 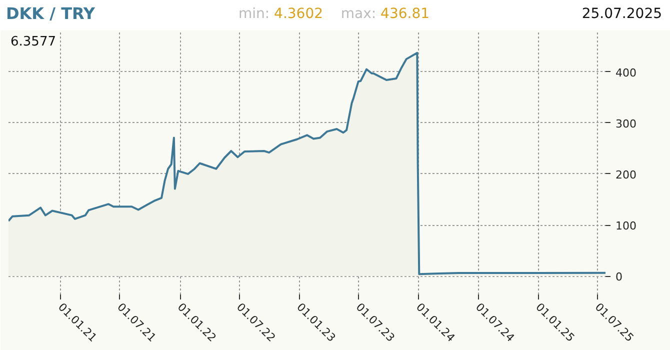 What do you see at coordinates (50, 14) in the screenshot?
I see `chart-title: DKK / TRY` at bounding box center [50, 14].